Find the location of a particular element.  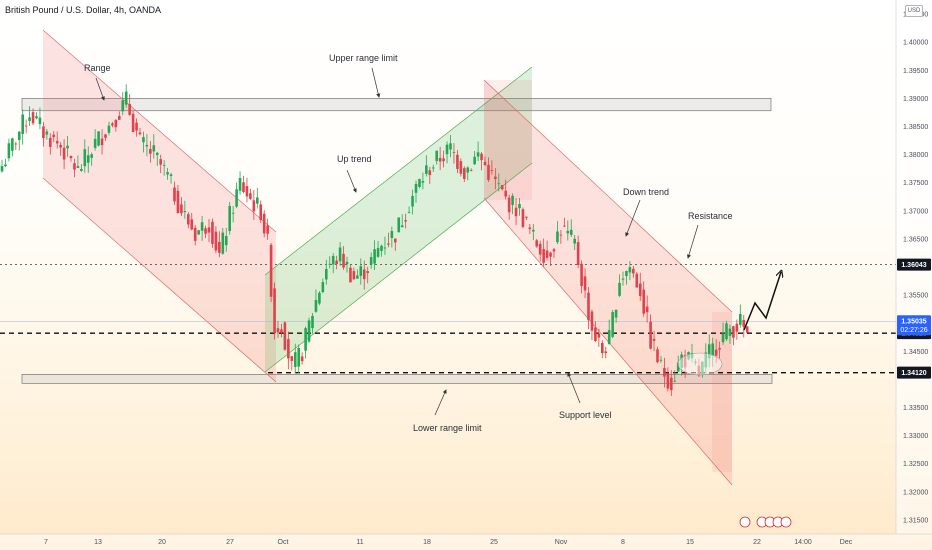

range-arrow is located at coordinates (100, 89).